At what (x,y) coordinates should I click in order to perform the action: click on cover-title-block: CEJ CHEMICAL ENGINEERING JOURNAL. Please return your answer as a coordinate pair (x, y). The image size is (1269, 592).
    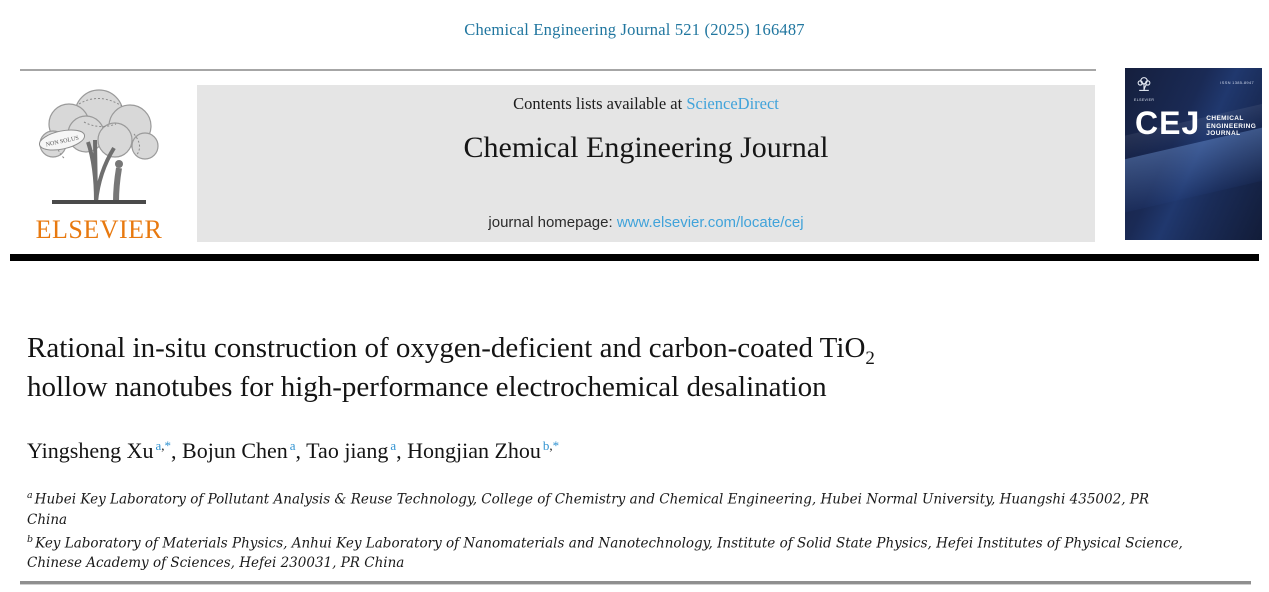
    Looking at the image, I should click on (1195, 123).